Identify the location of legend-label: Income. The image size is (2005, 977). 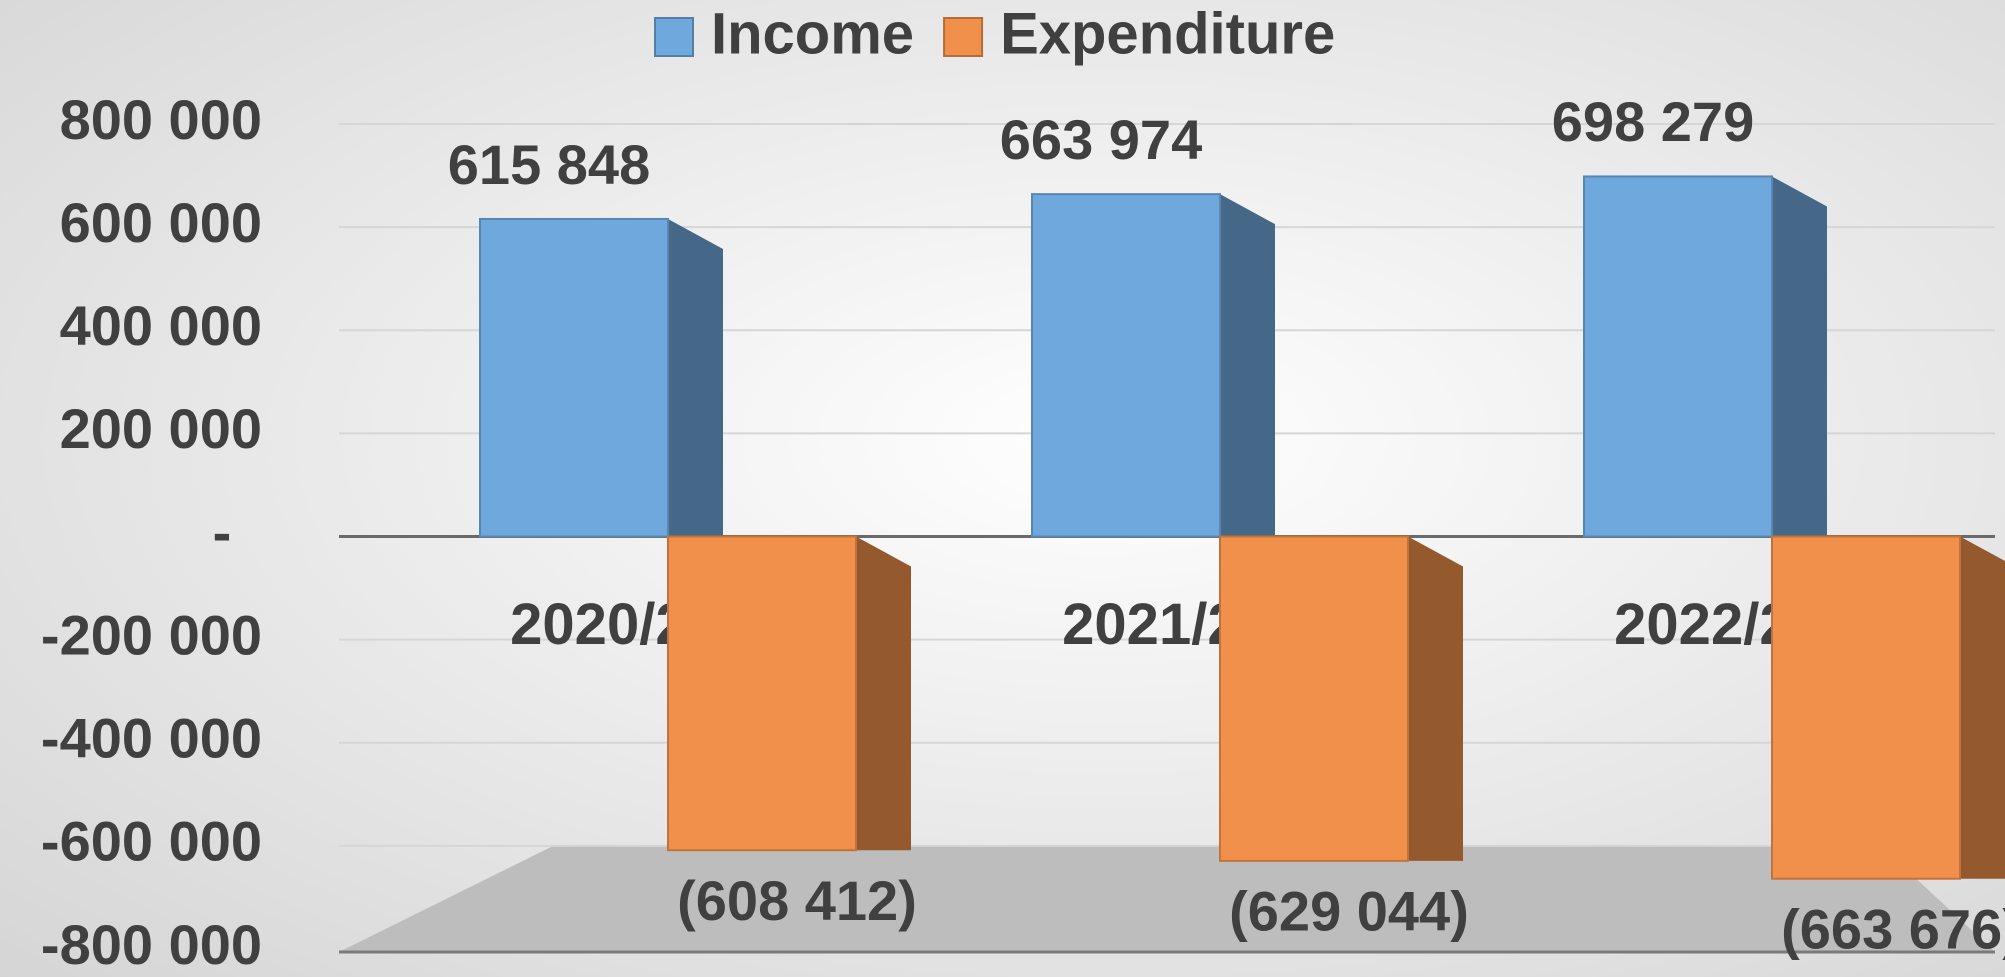
(812, 33).